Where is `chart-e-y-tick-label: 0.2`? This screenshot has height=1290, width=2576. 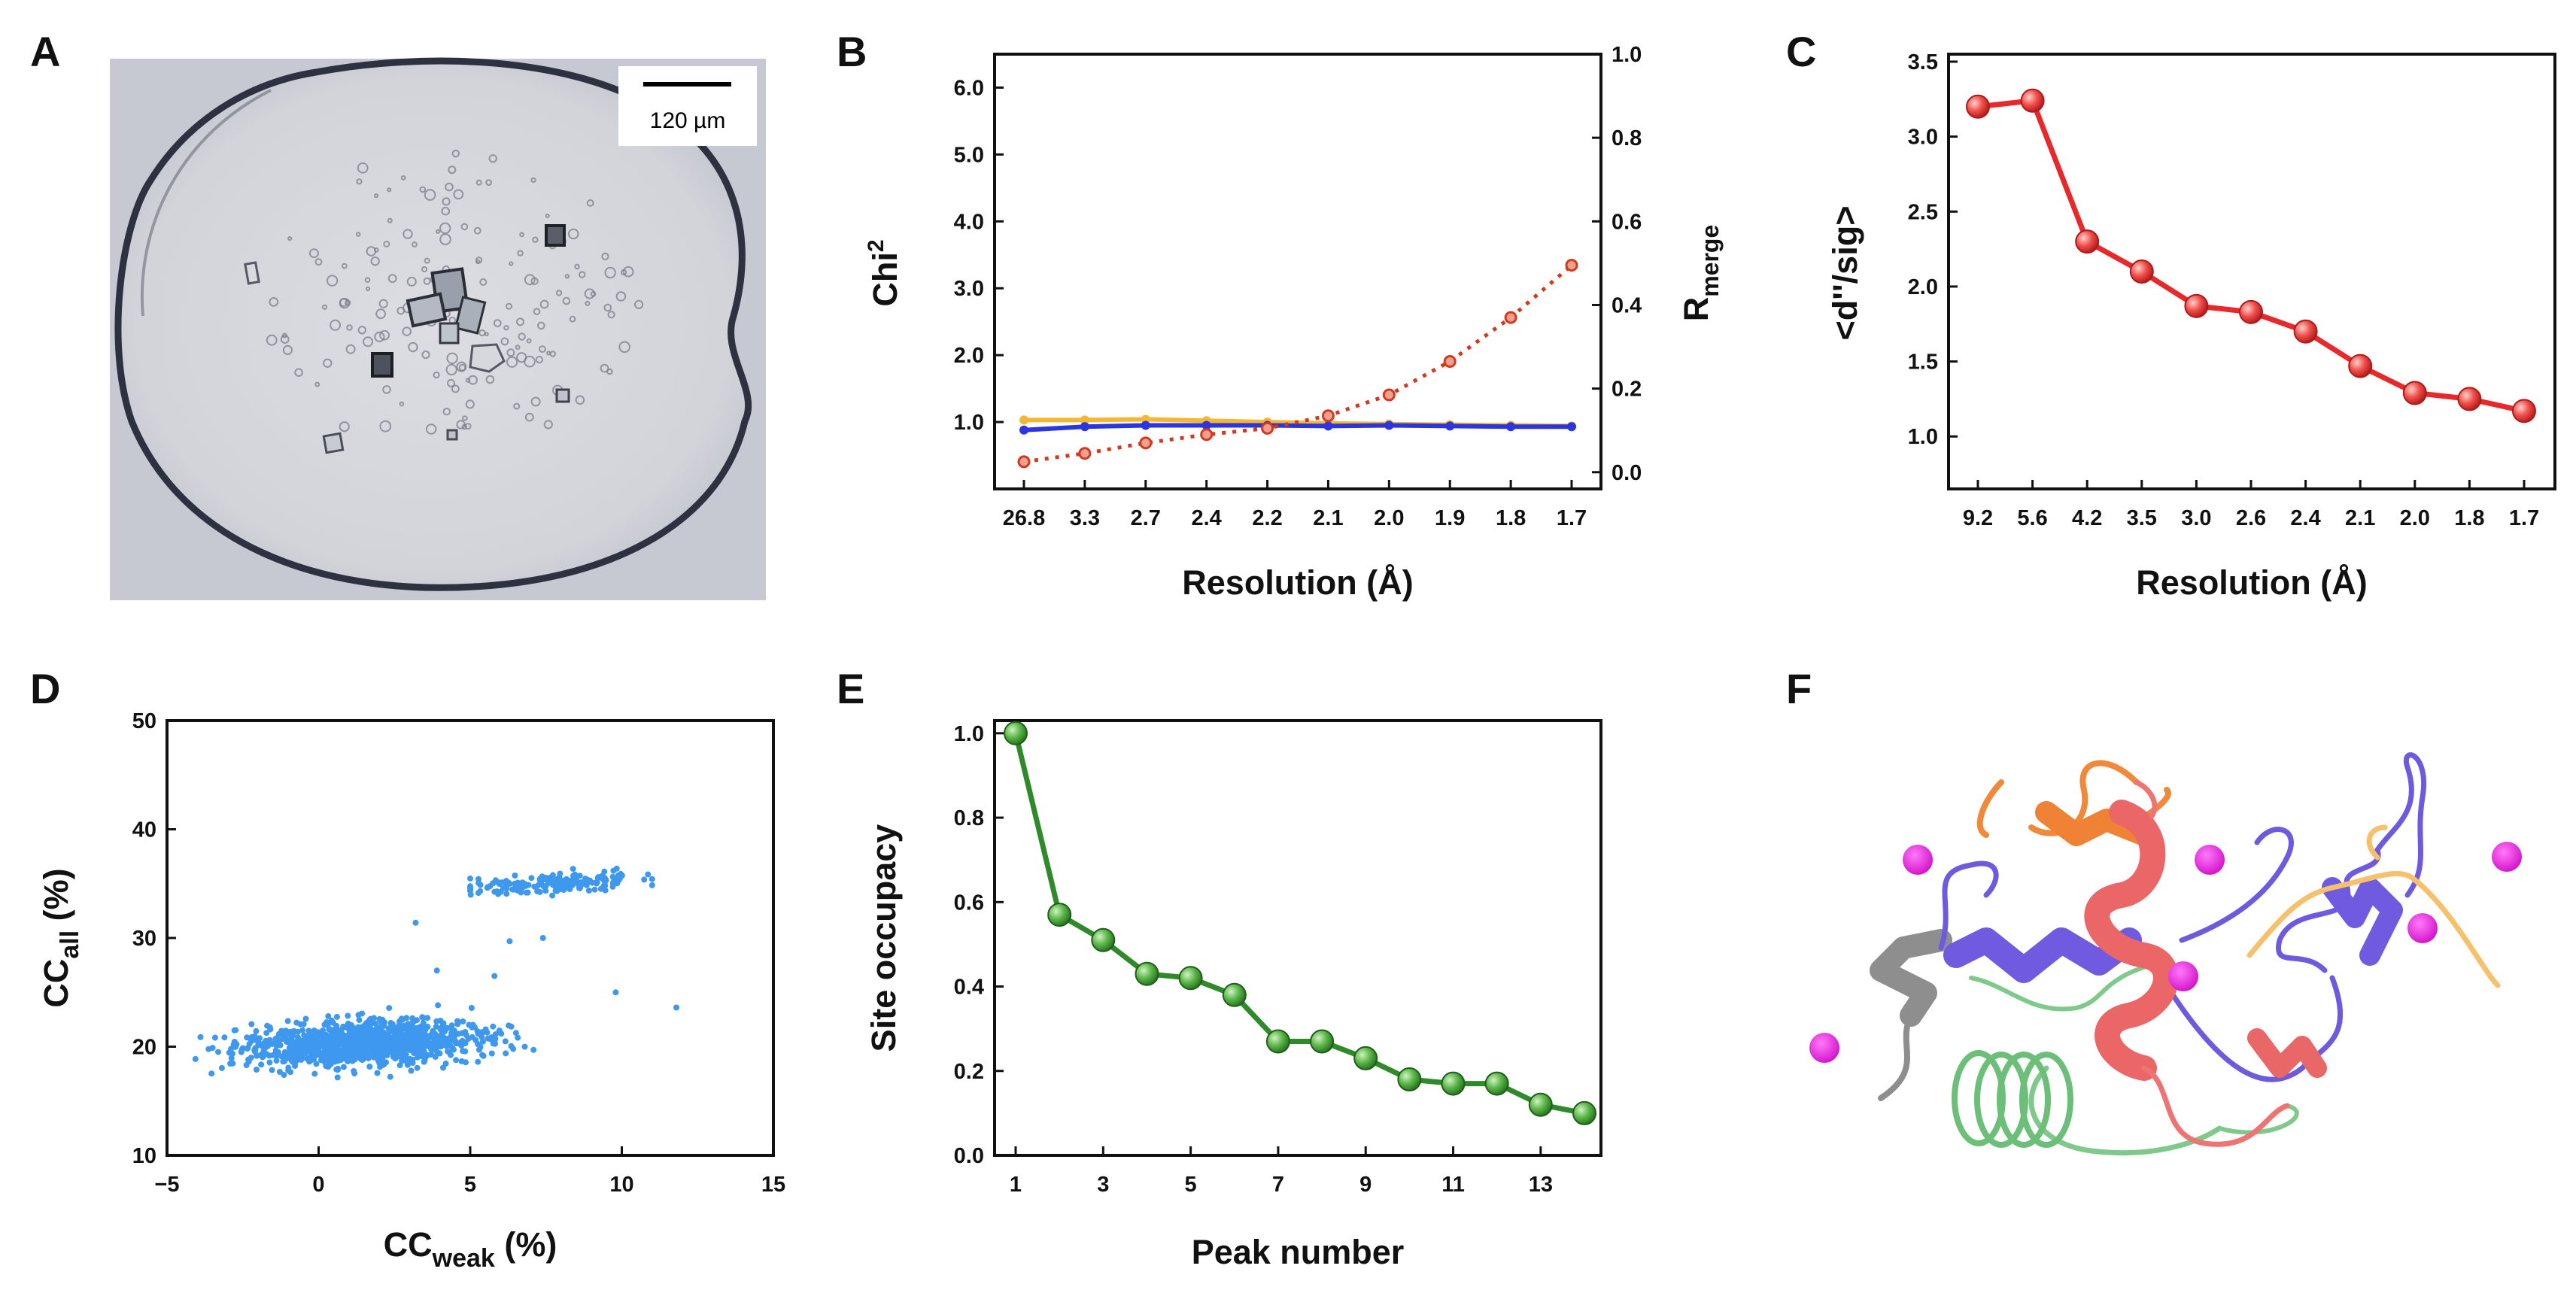
chart-e-y-tick-label: 0.2 is located at coordinates (969, 1072).